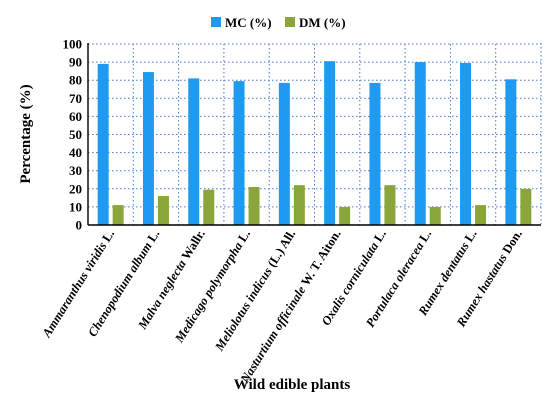 This screenshot has height=409, width=550. Describe the element at coordinates (75, 98) in the screenshot. I see `y-tick-label: 70` at that location.